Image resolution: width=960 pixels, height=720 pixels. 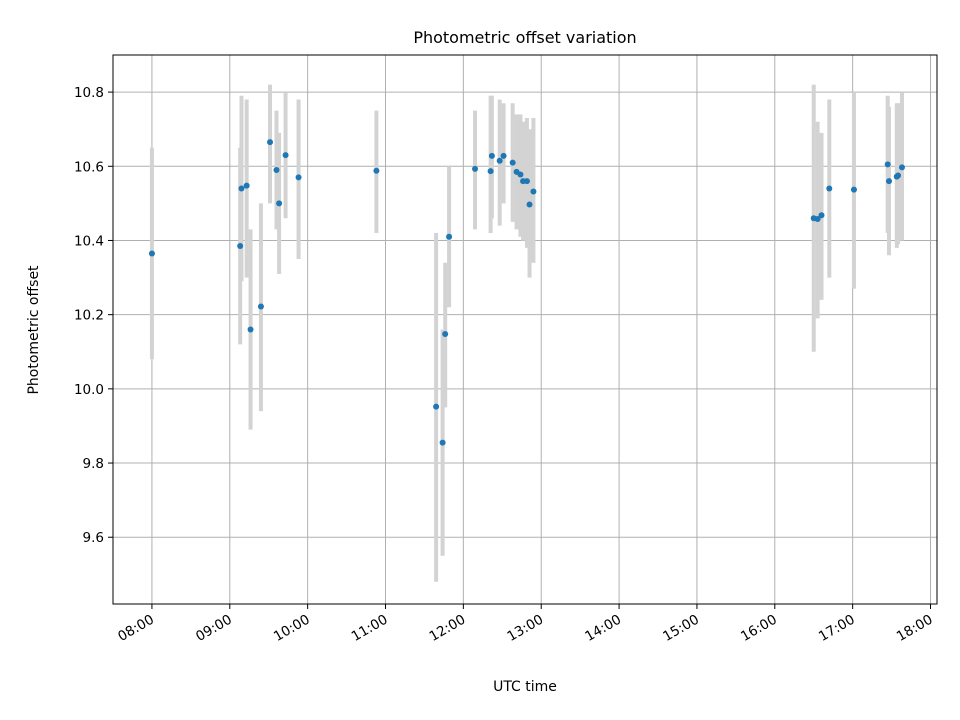 What do you see at coordinates (89, 390) in the screenshot?
I see `y-tick-label: 10.0` at bounding box center [89, 390].